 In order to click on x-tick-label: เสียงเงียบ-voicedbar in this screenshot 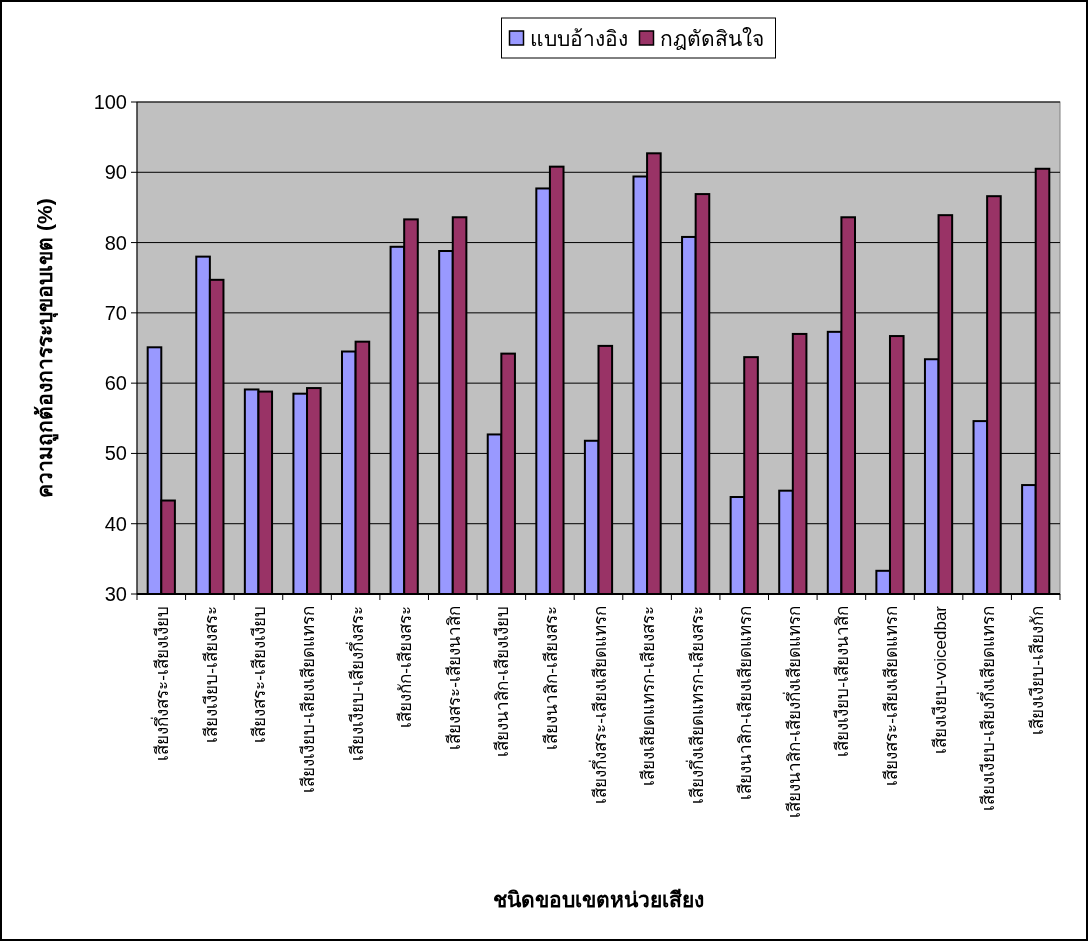, I will do `click(940, 680)`.